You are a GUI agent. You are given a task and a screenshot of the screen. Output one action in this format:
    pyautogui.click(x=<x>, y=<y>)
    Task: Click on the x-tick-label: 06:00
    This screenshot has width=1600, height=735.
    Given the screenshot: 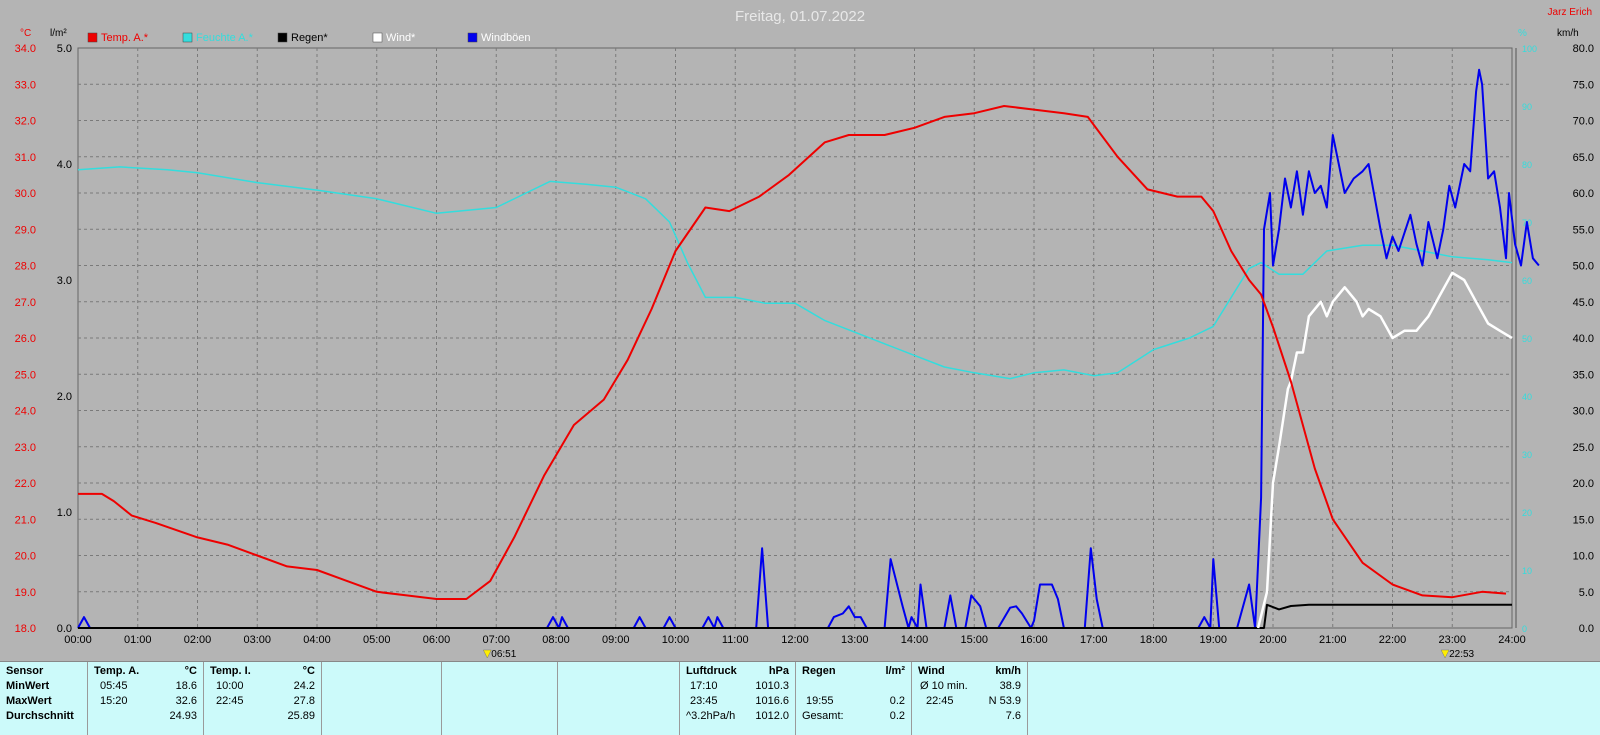 What is the action you would take?
    pyautogui.click(x=437, y=640)
    